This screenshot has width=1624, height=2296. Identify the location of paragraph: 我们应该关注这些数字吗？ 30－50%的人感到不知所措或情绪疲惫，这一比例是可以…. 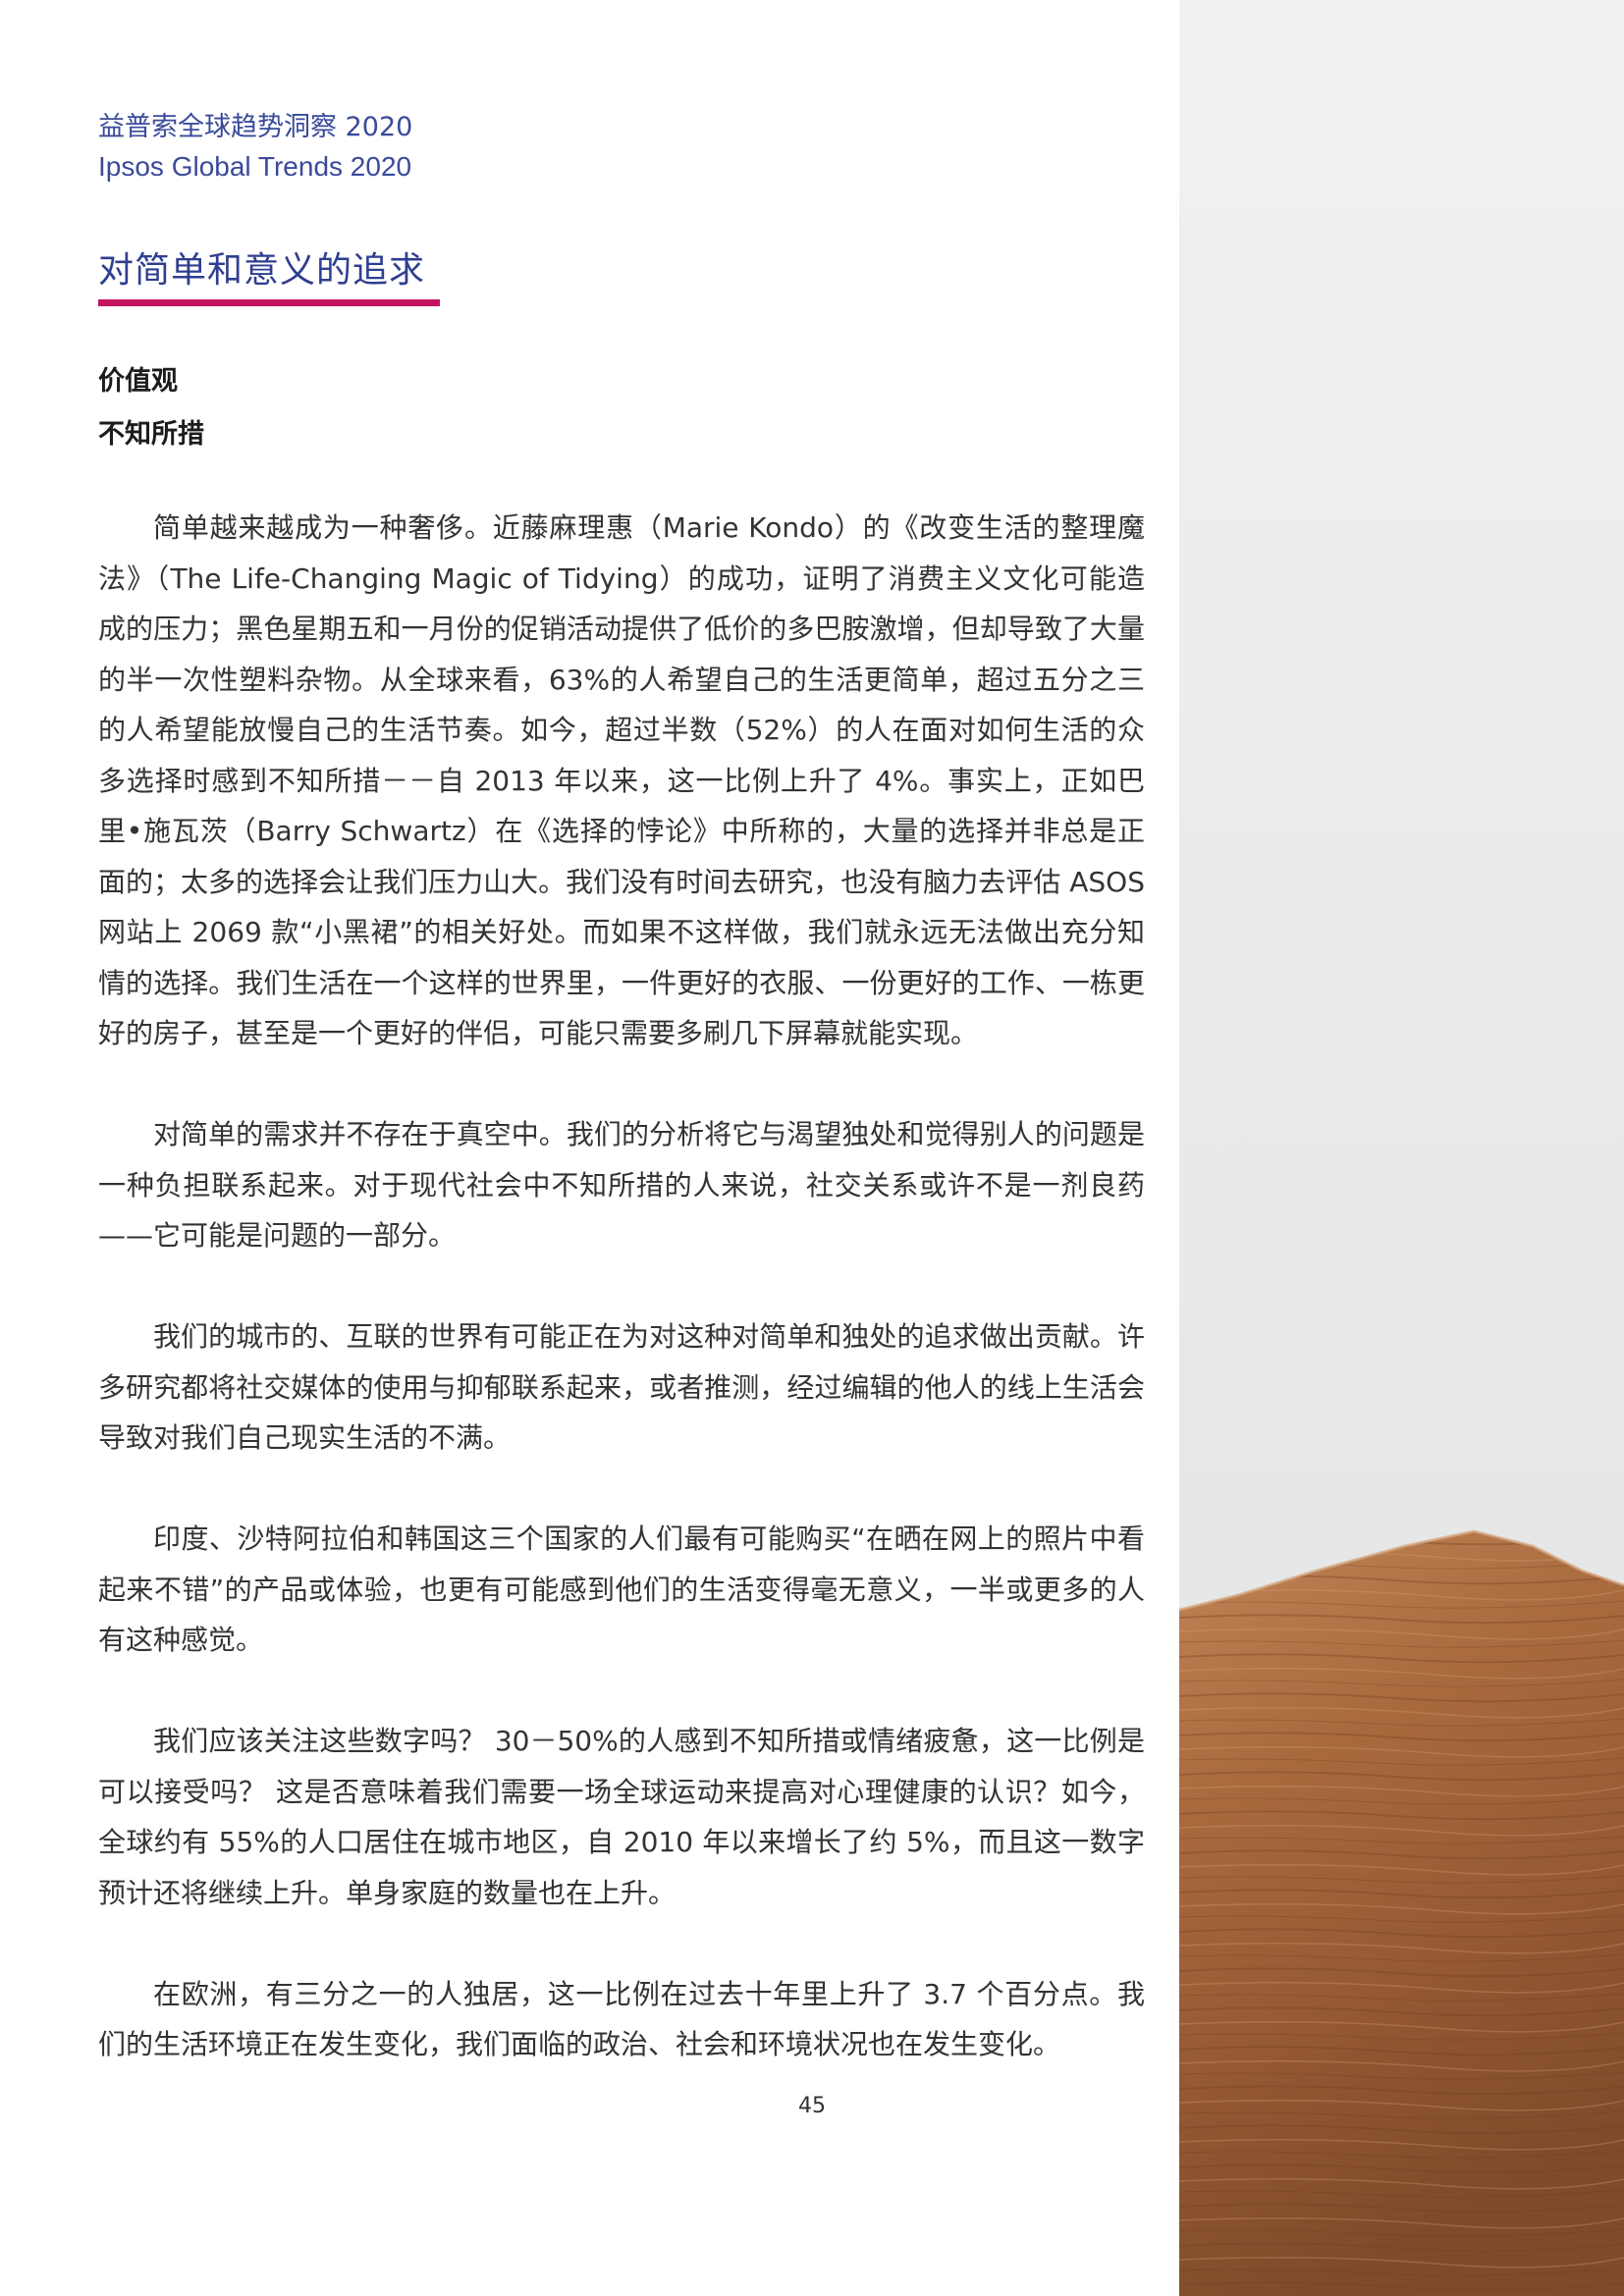
(621, 1817).